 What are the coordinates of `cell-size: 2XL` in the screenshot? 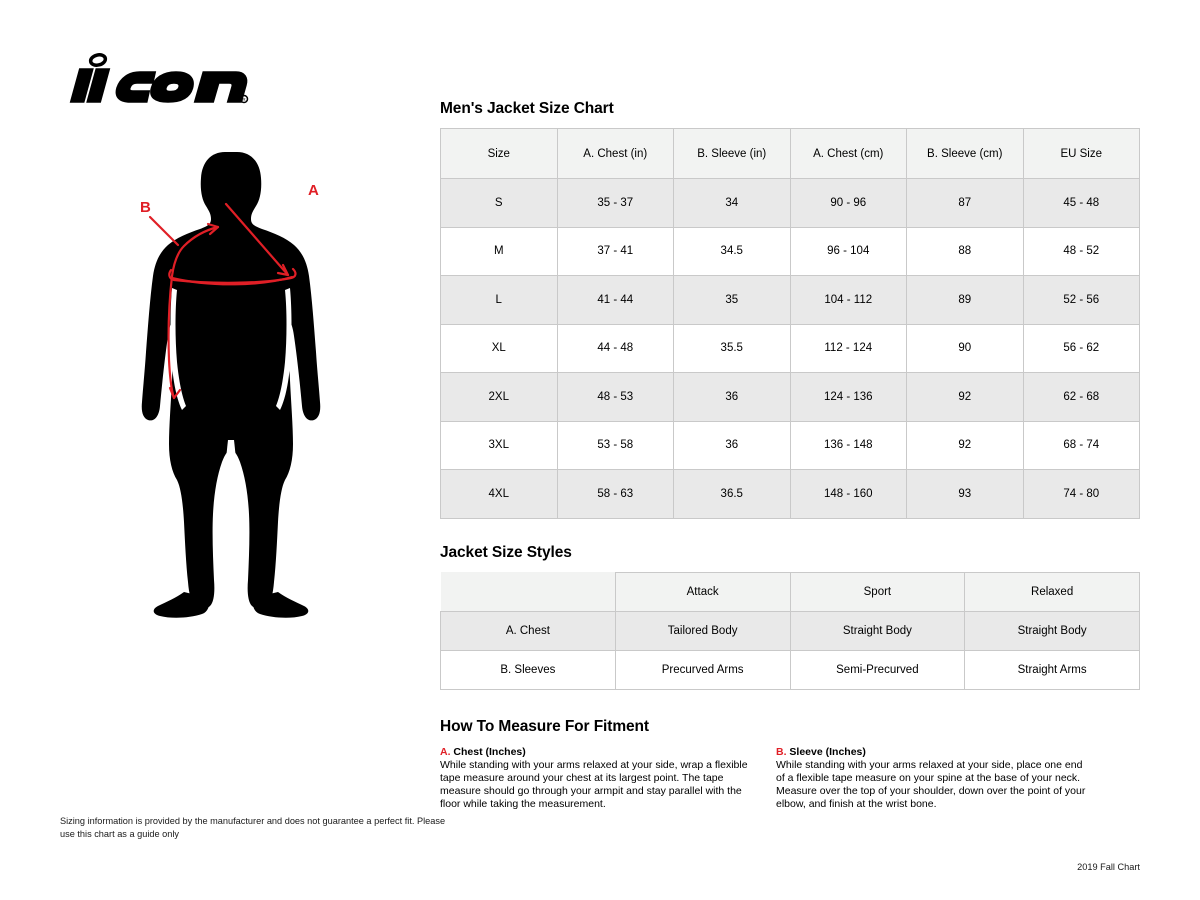 It's located at (499, 397).